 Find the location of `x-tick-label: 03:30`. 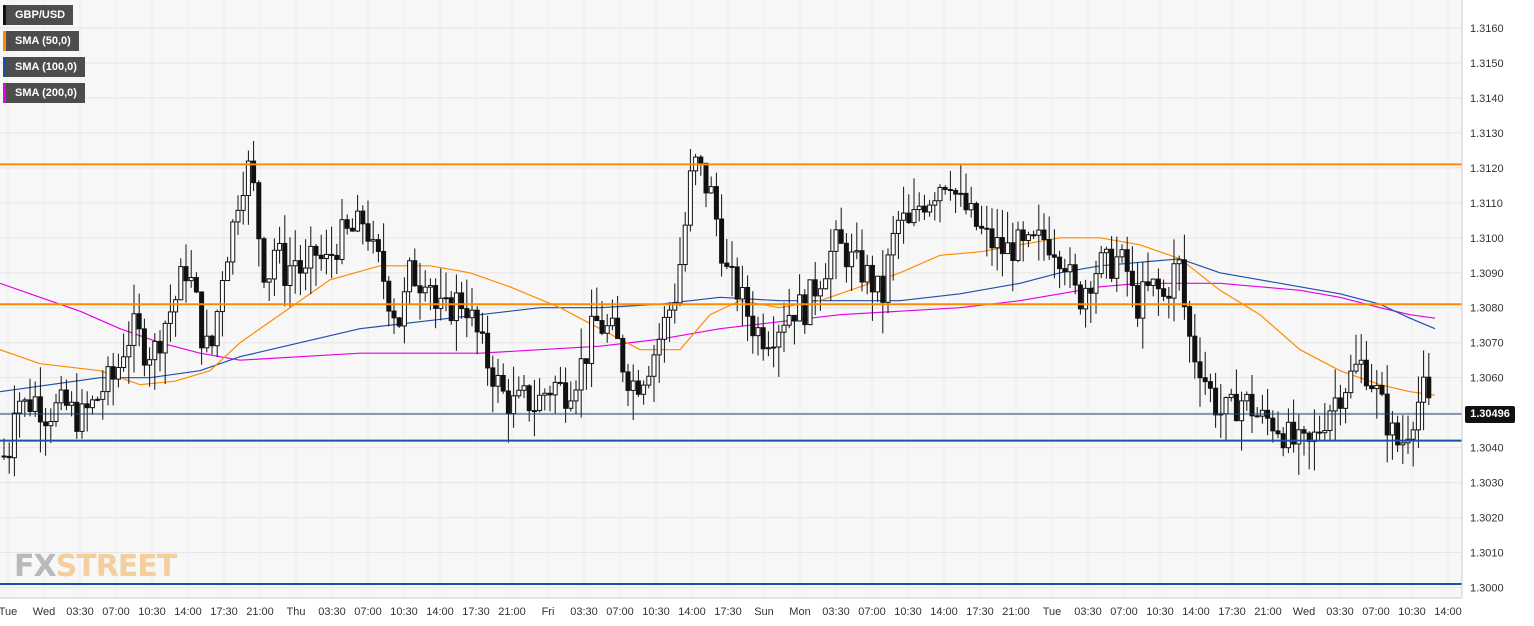

x-tick-label: 03:30 is located at coordinates (836, 612).